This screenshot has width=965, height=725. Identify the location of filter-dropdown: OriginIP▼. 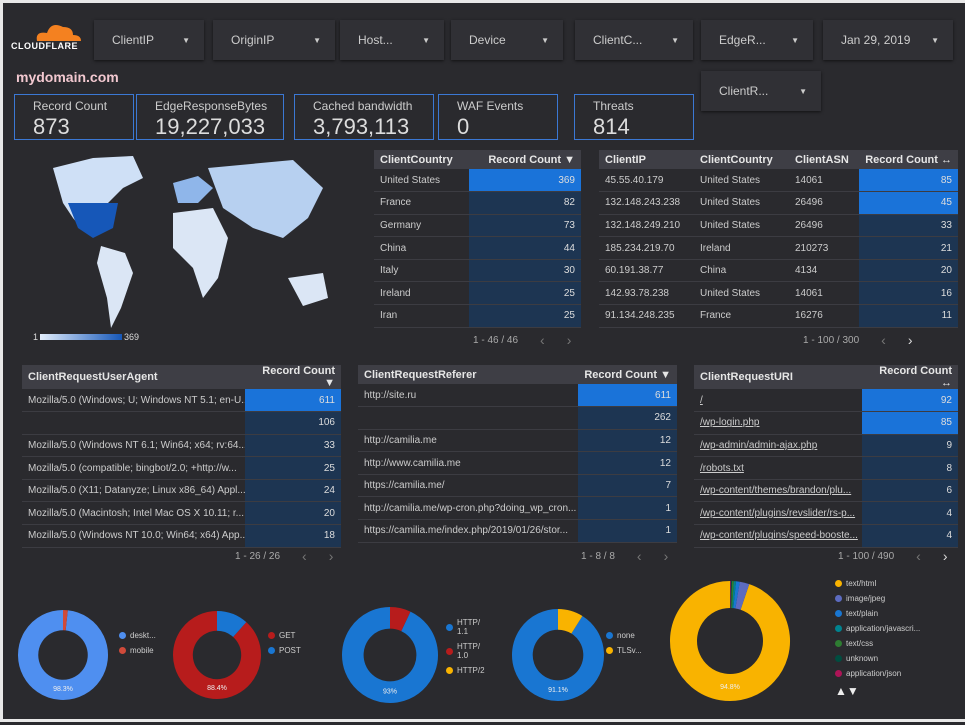
(274, 40).